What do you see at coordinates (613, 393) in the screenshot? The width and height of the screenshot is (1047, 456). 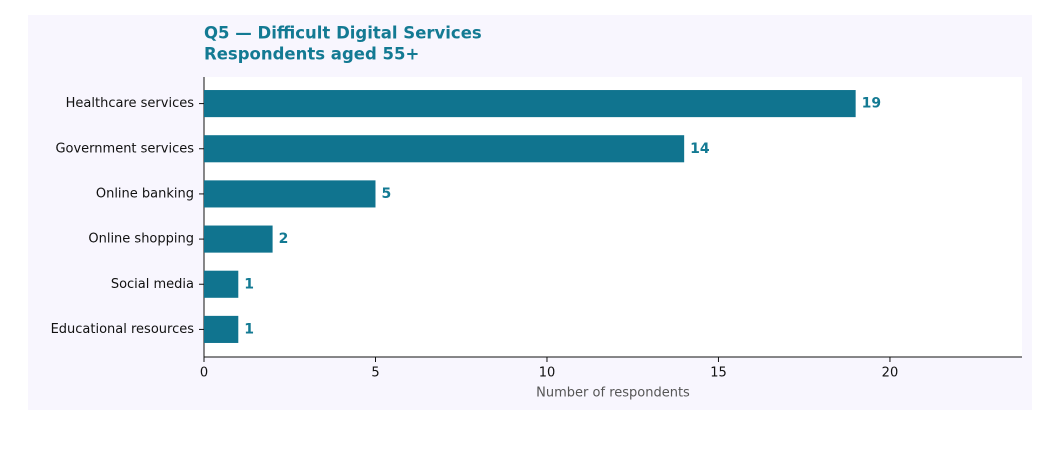 I see `x-axis-label: Number of respondents` at bounding box center [613, 393].